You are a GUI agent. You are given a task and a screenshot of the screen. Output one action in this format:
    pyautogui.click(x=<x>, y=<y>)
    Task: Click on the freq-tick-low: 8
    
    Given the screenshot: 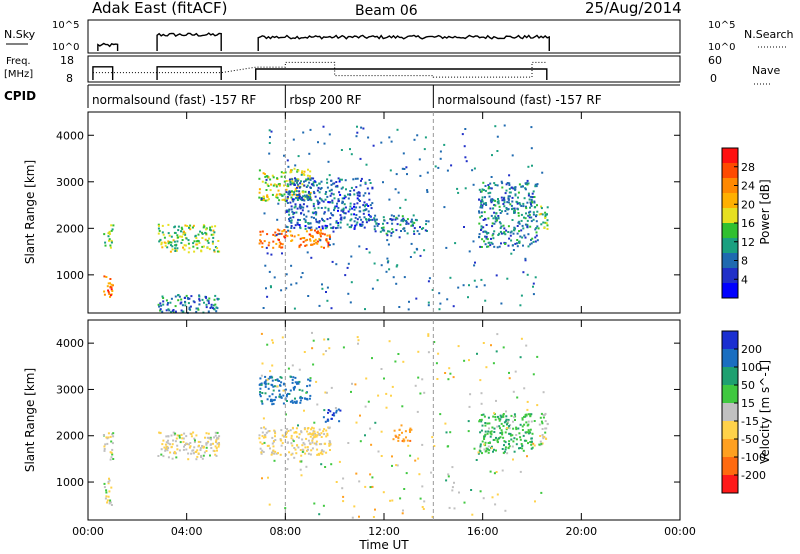 What is the action you would take?
    pyautogui.click(x=69, y=78)
    